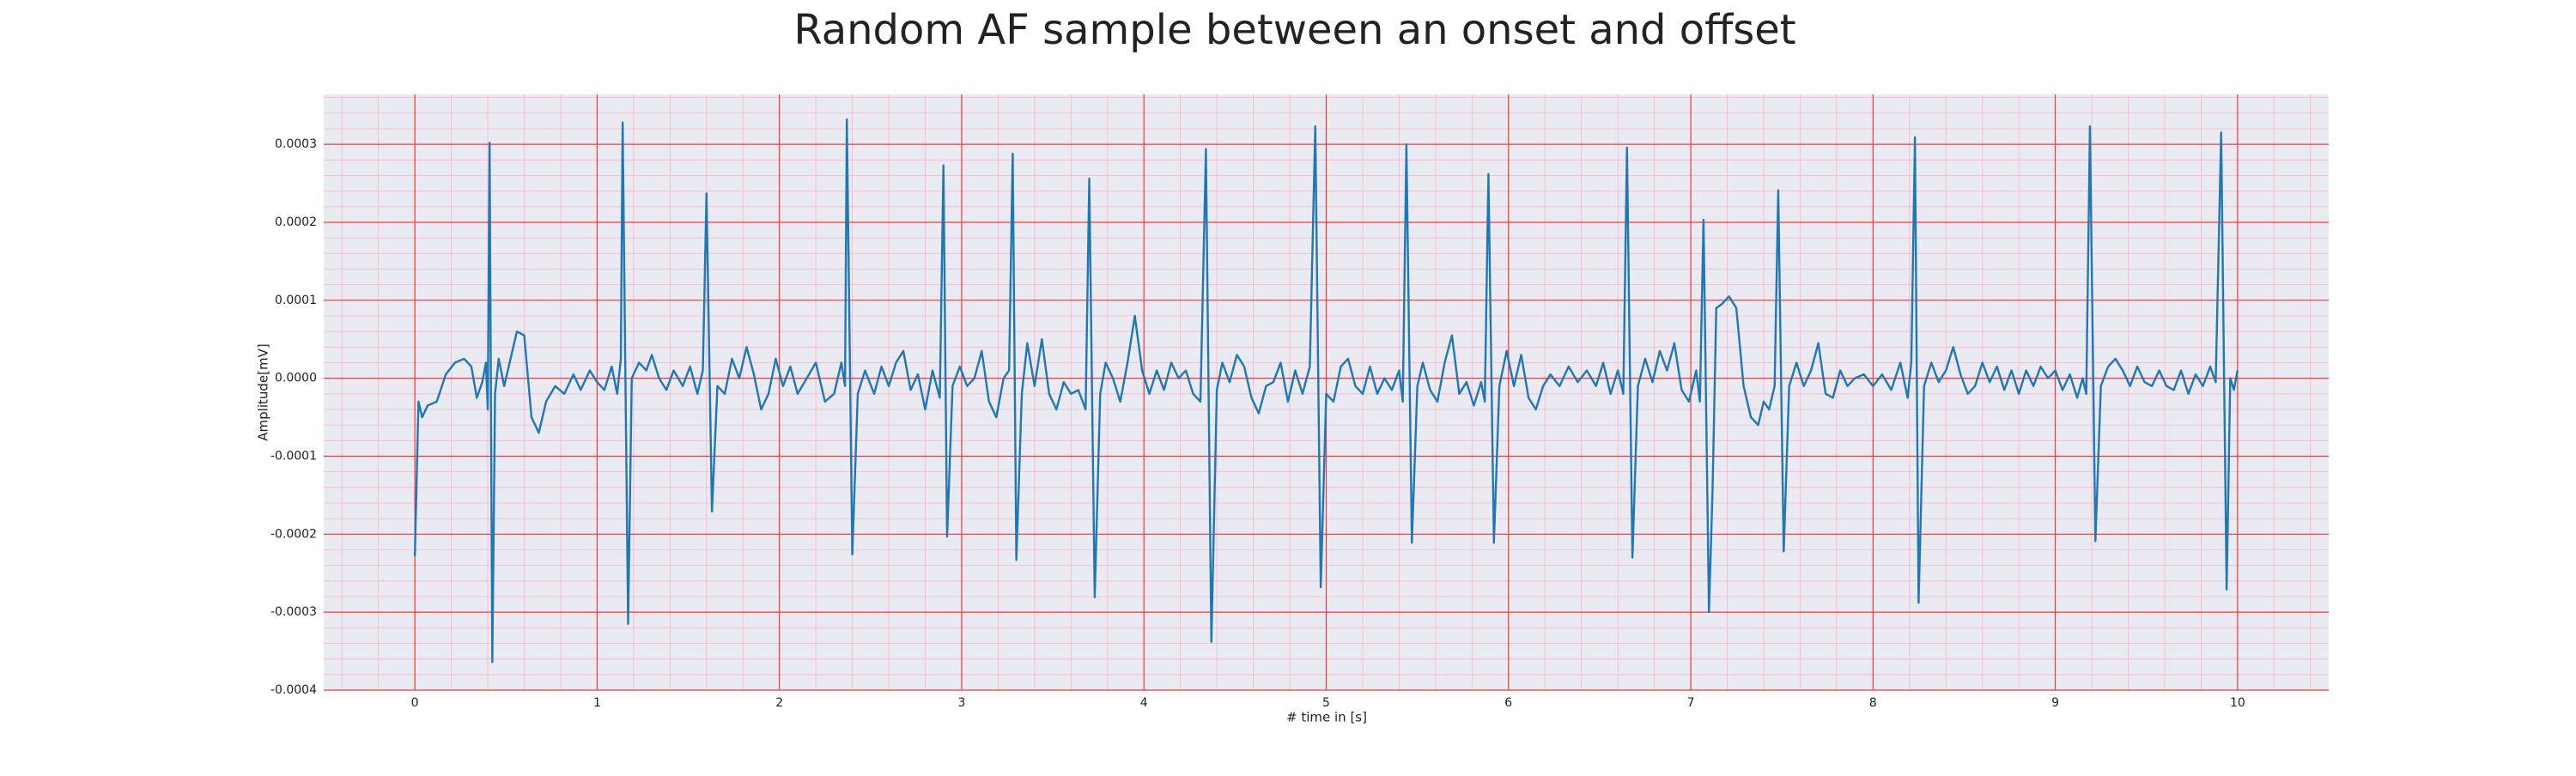 The width and height of the screenshot is (2576, 776). Describe the element at coordinates (1144, 703) in the screenshot. I see `x-tick-label: 4` at that location.